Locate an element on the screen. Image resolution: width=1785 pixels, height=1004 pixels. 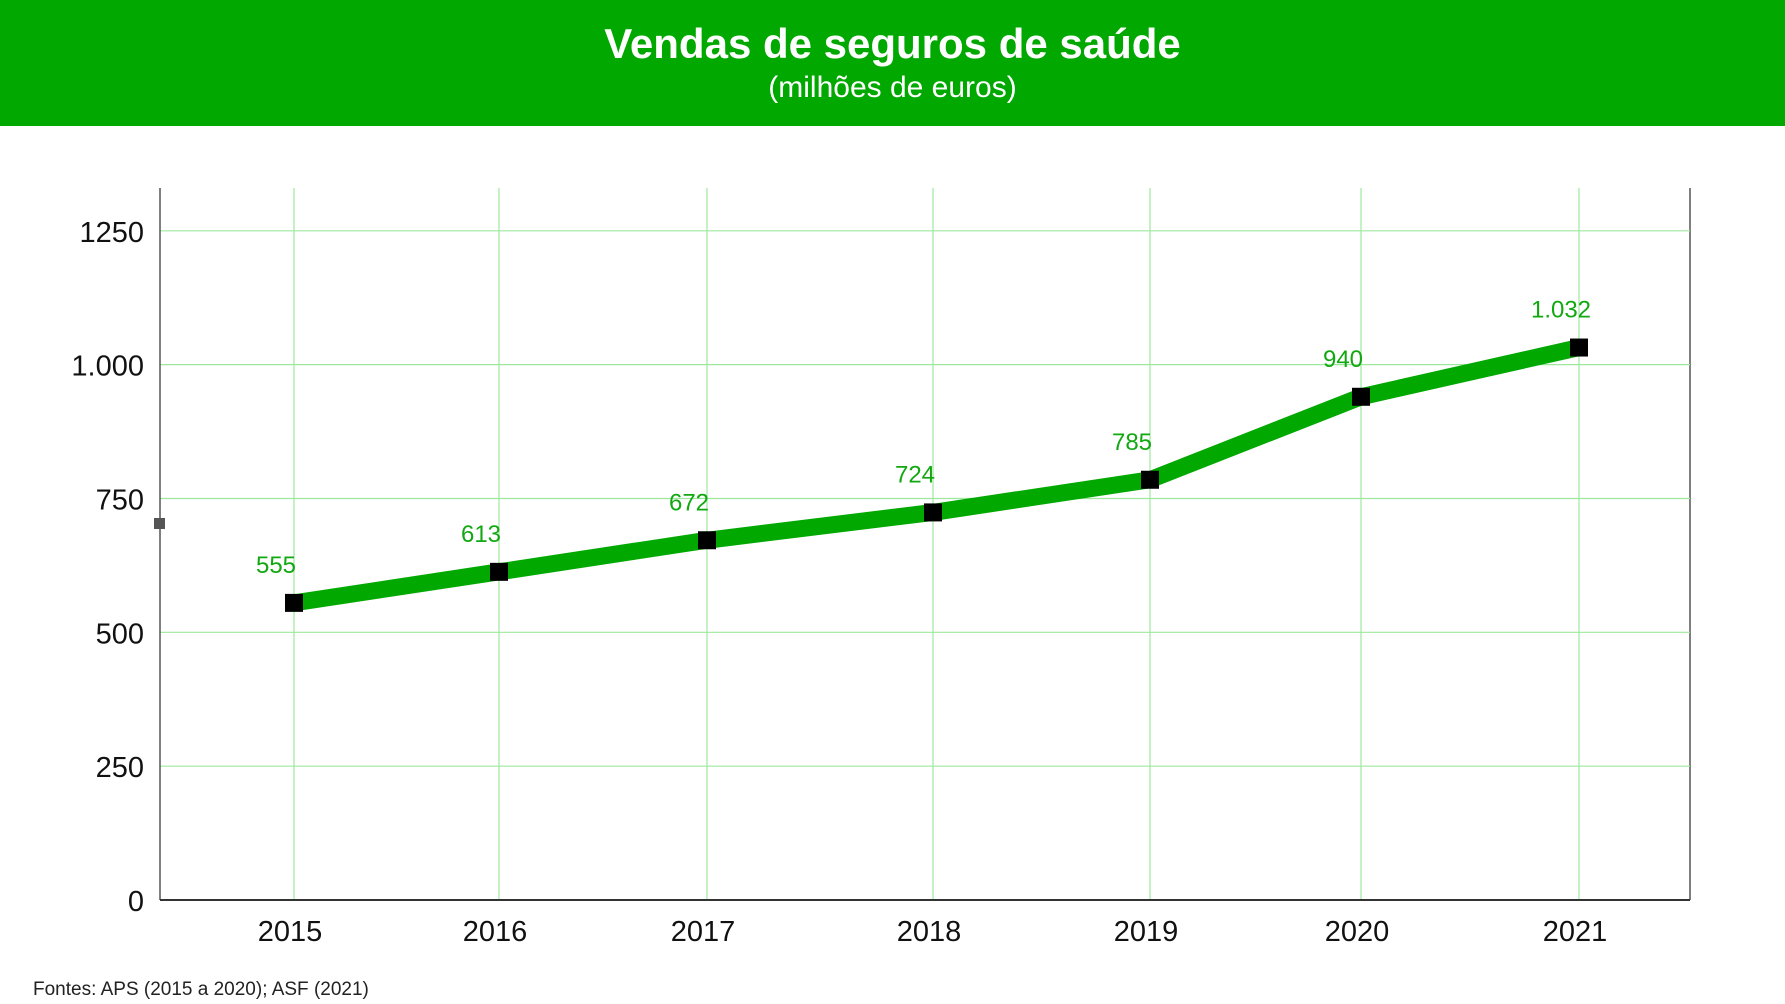
x-tick-label: 2015 is located at coordinates (290, 932).